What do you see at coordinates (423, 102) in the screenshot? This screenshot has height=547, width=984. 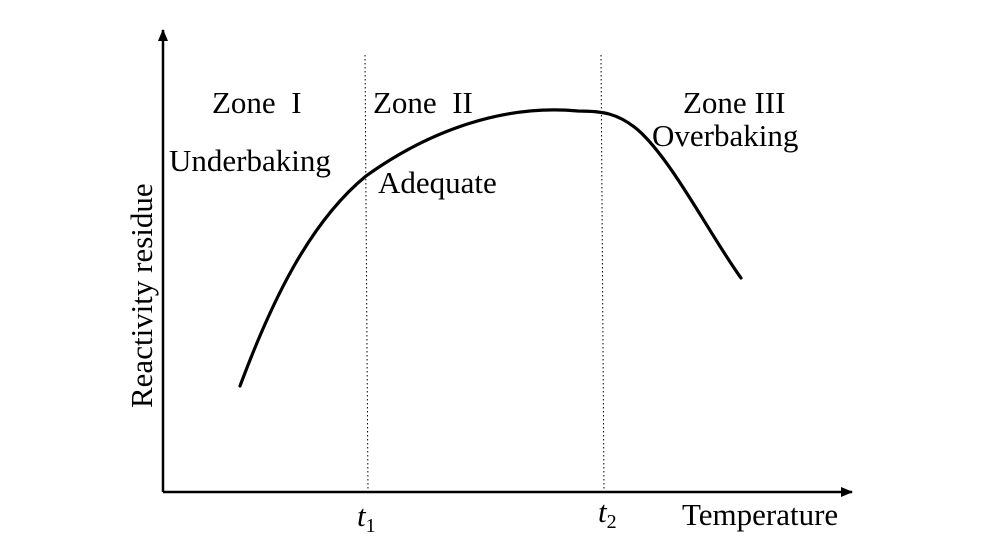 I see `zone-2-name: Zone II` at bounding box center [423, 102].